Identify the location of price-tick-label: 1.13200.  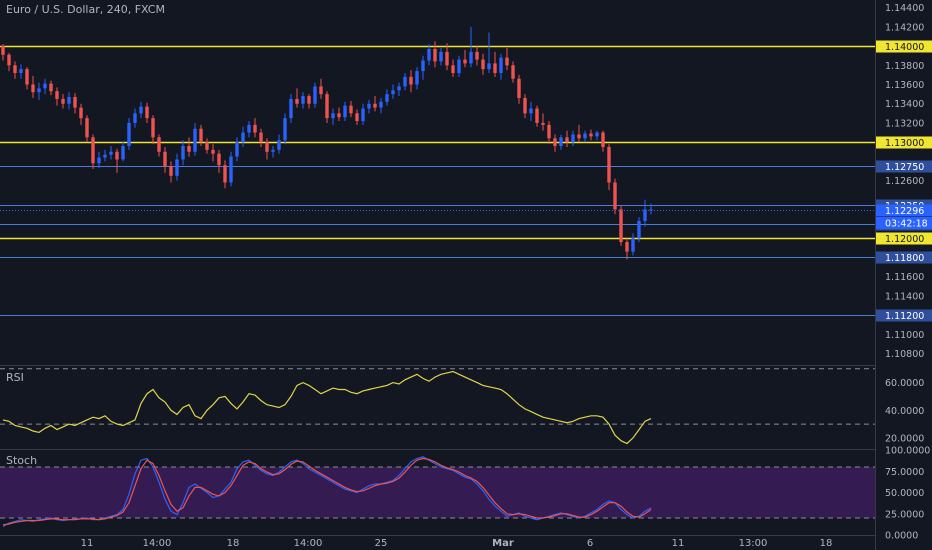
(904, 123).